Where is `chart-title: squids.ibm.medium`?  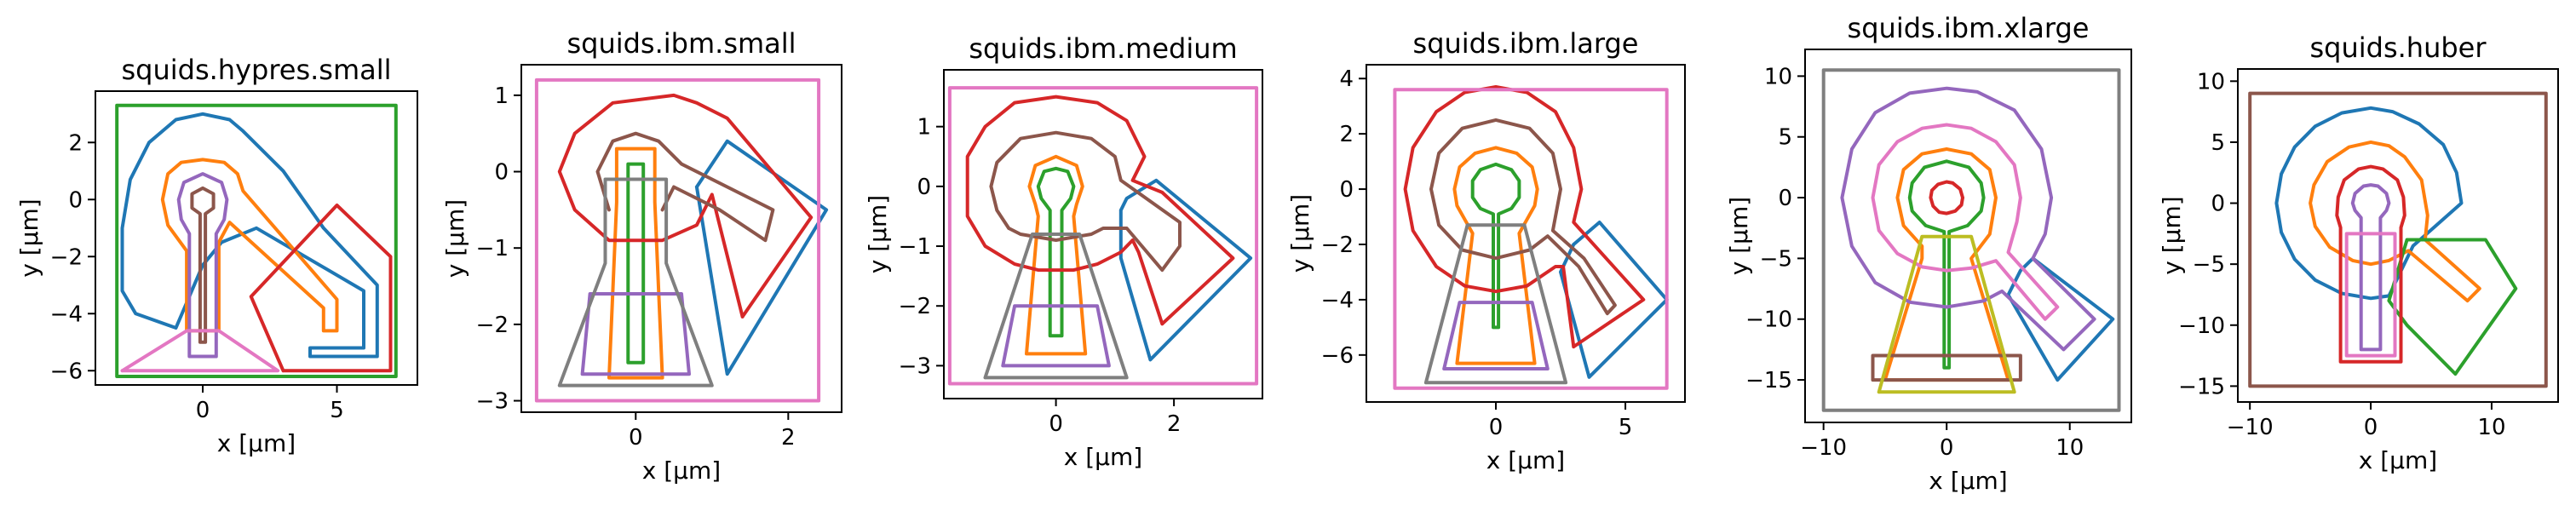
chart-title: squids.ibm.medium is located at coordinates (1103, 48).